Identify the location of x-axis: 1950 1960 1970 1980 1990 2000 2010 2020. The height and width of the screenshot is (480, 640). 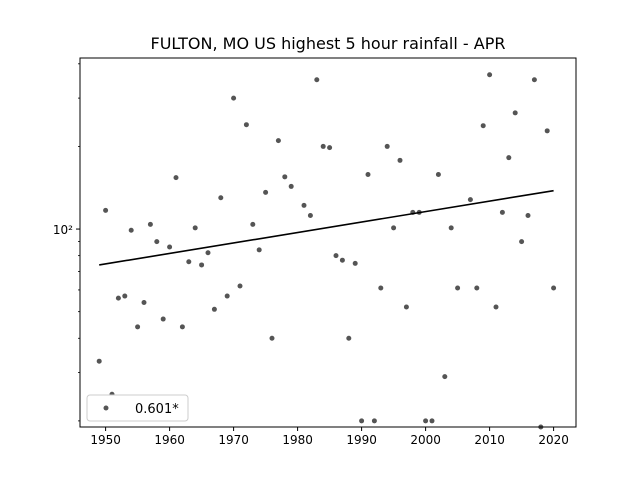
(329, 437).